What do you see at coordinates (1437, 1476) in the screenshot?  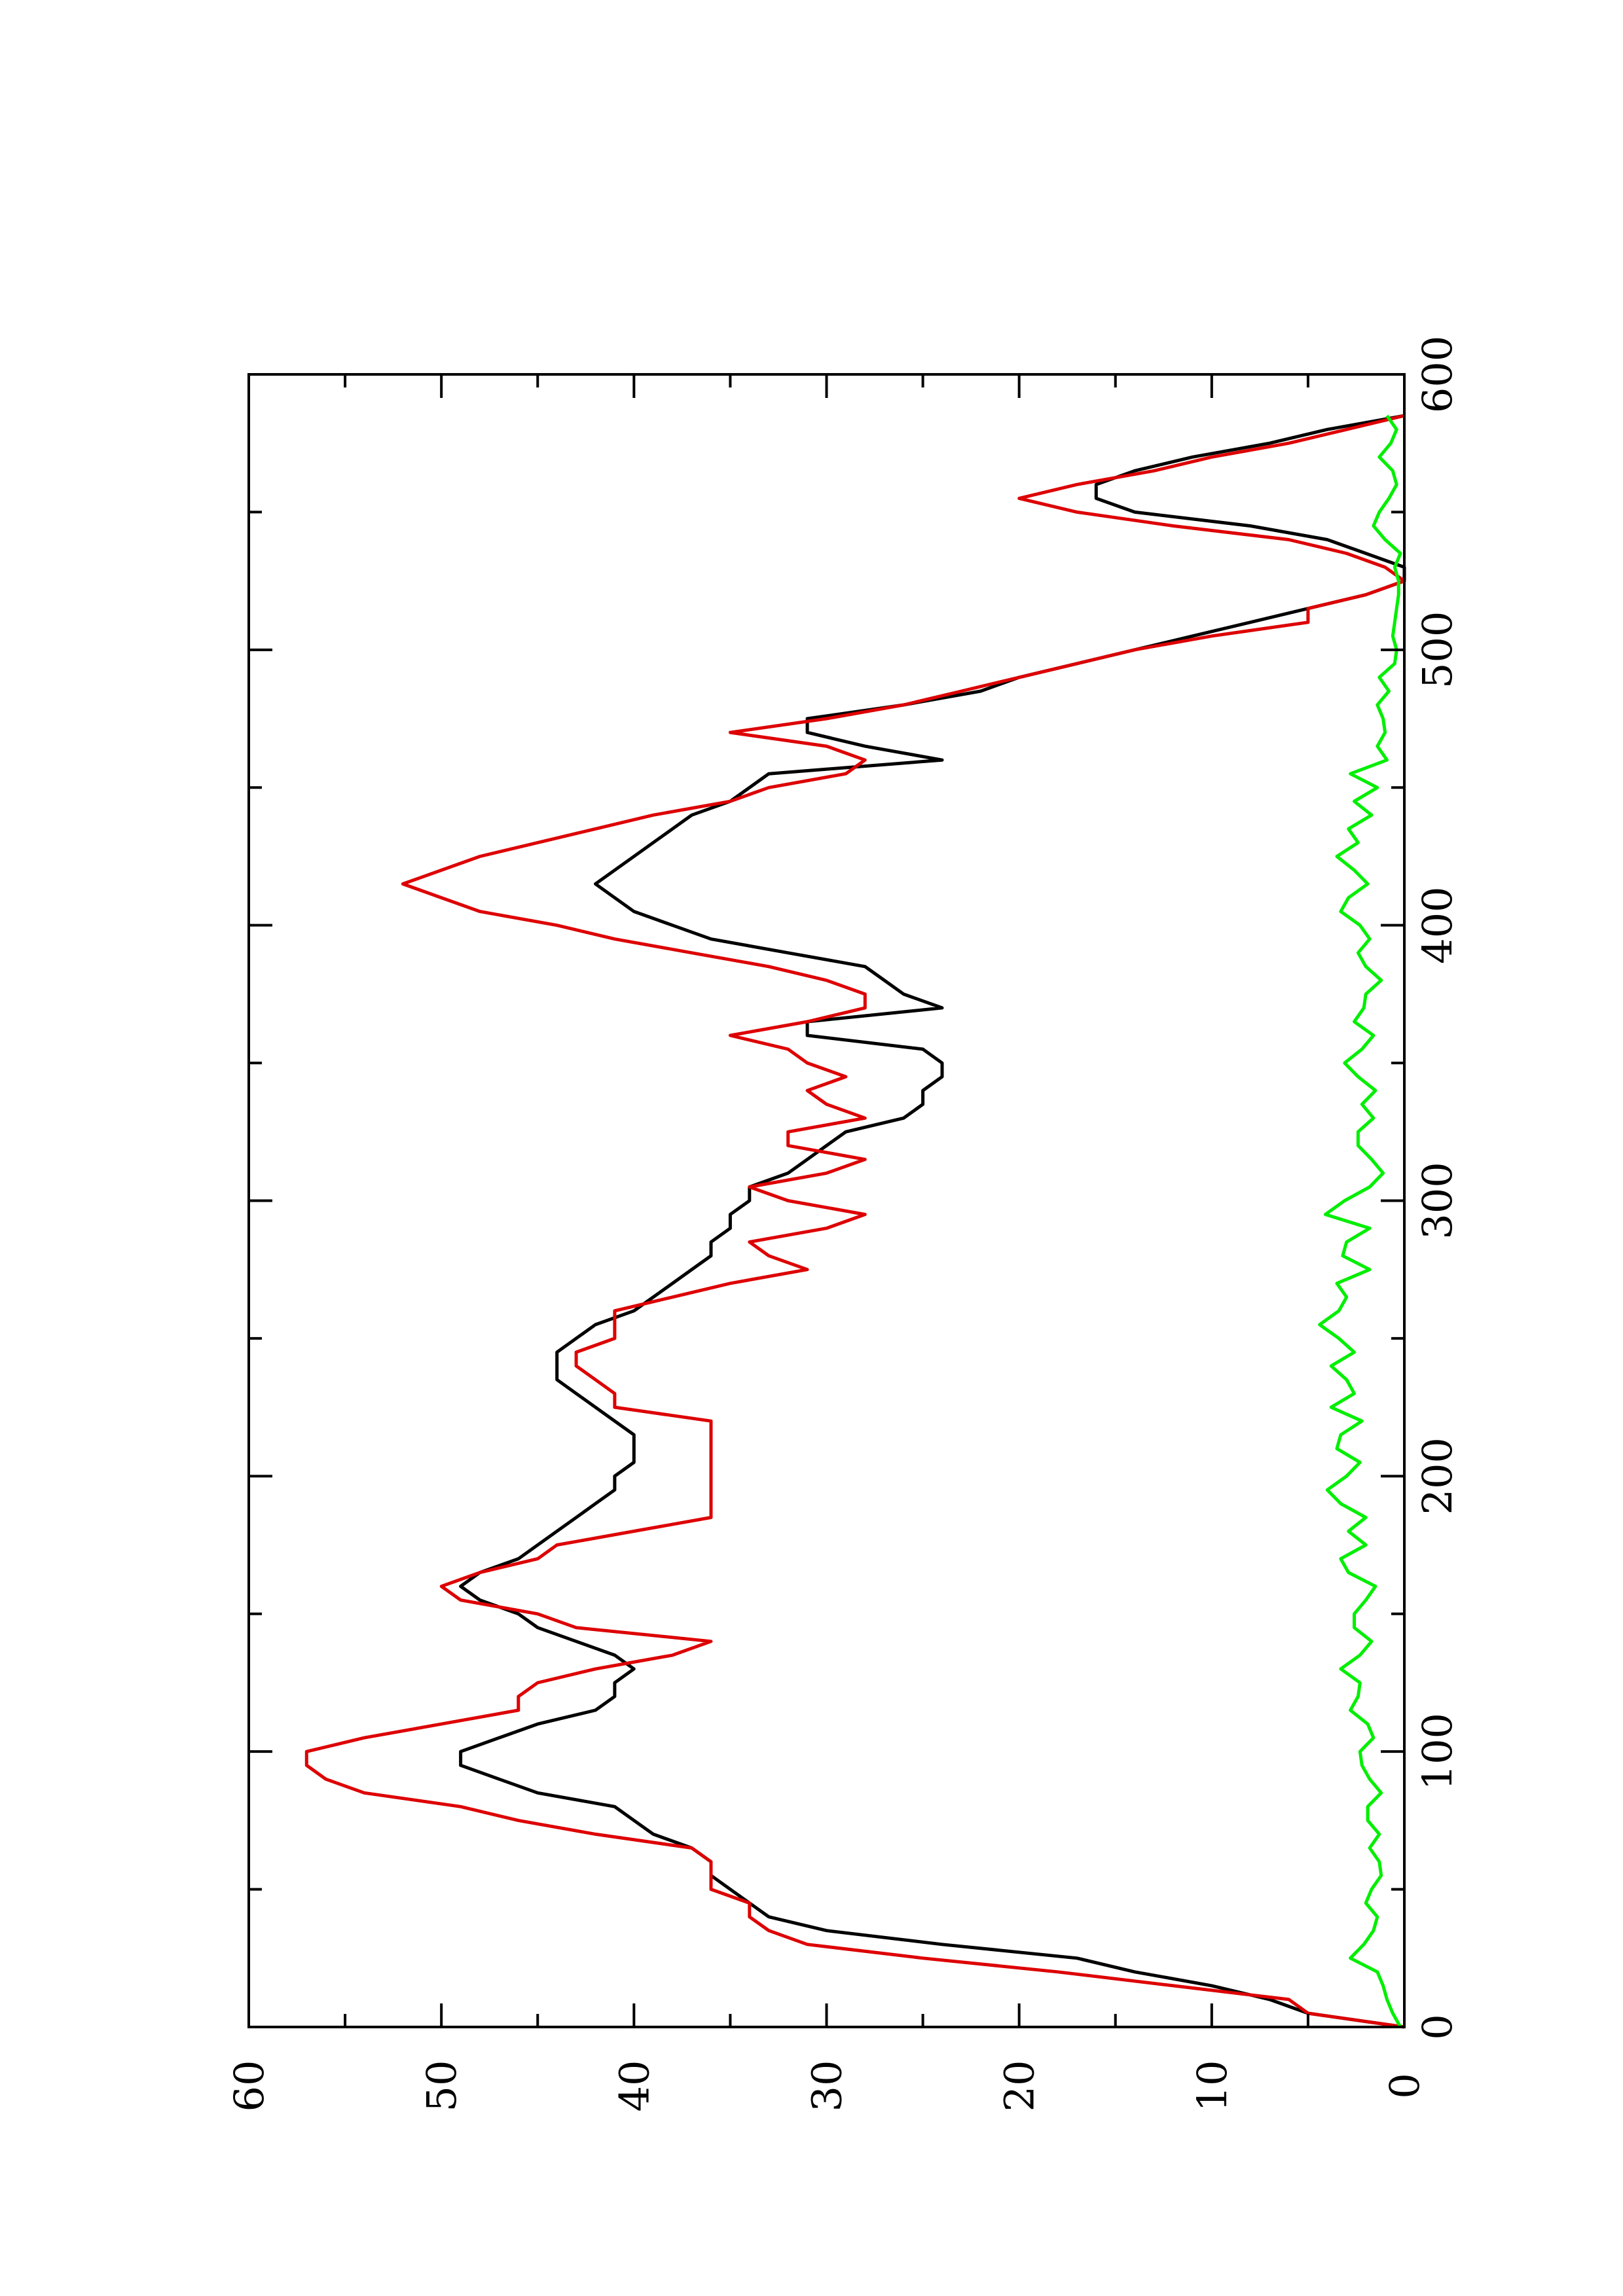 I see `x-tick-label: 200` at bounding box center [1437, 1476].